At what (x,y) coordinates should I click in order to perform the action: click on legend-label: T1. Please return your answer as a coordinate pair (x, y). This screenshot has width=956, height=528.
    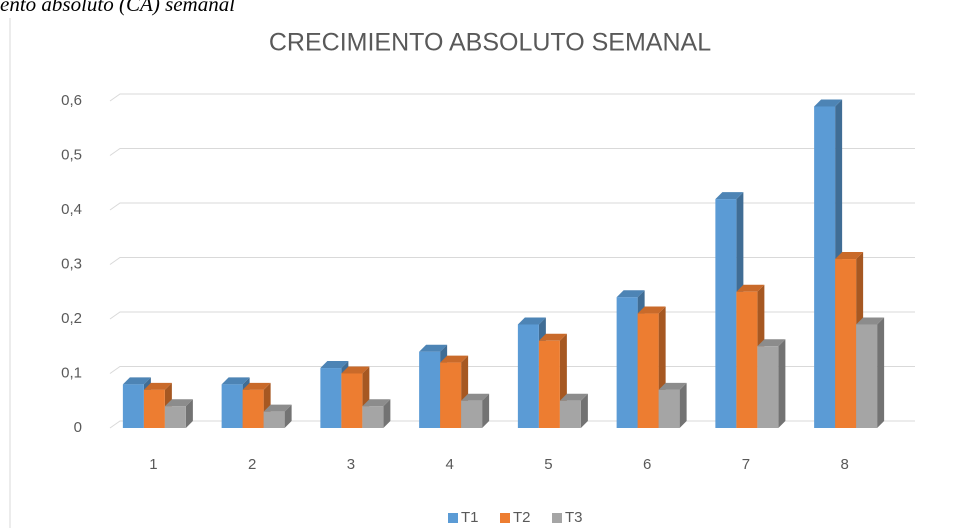
    Looking at the image, I should click on (470, 517).